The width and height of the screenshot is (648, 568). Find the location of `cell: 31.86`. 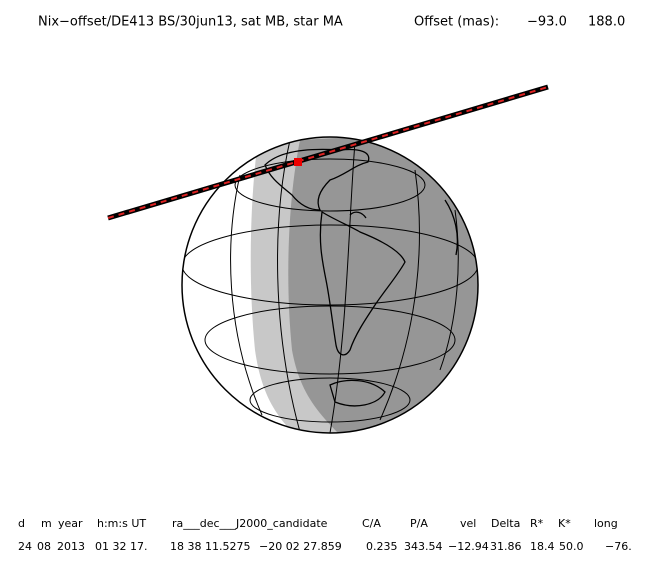

cell: 31.86 is located at coordinates (506, 546).